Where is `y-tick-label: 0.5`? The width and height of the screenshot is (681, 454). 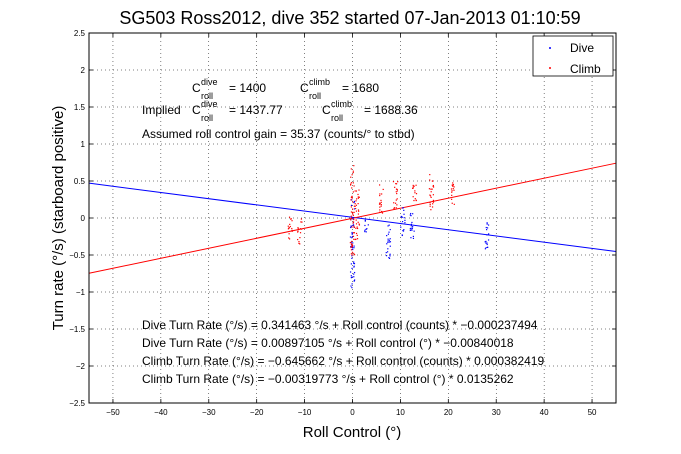 y-tick-label: 0.5 is located at coordinates (80, 181).